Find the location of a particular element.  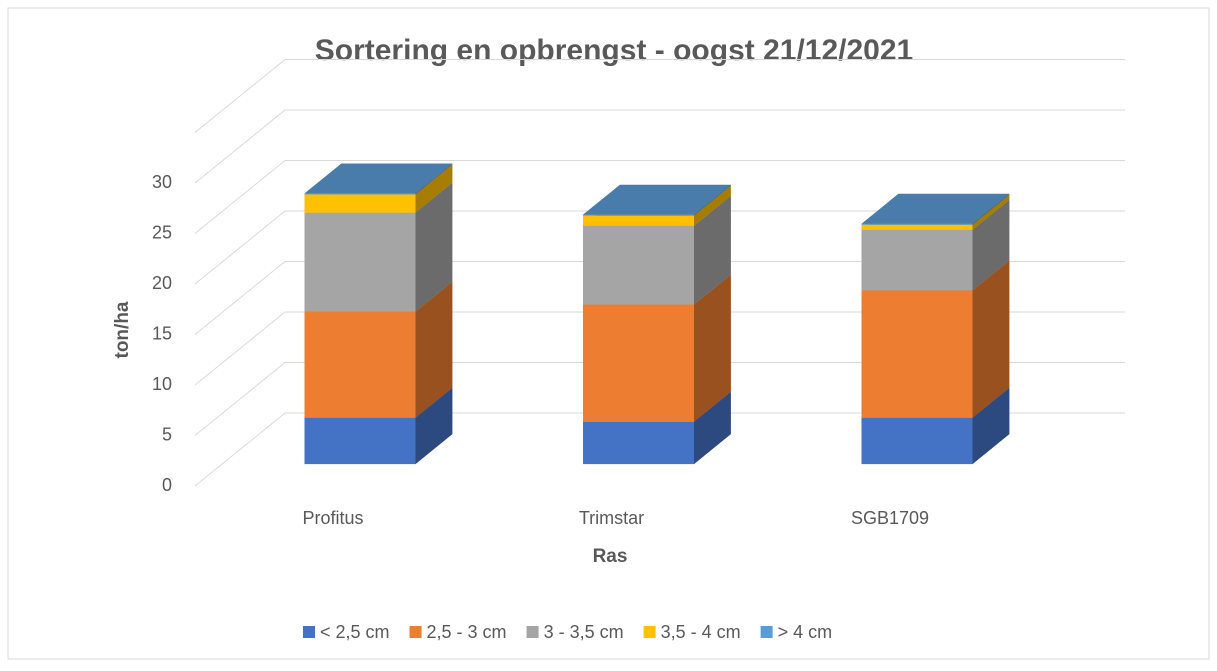

y-tick-label: 0 is located at coordinates (167, 485).